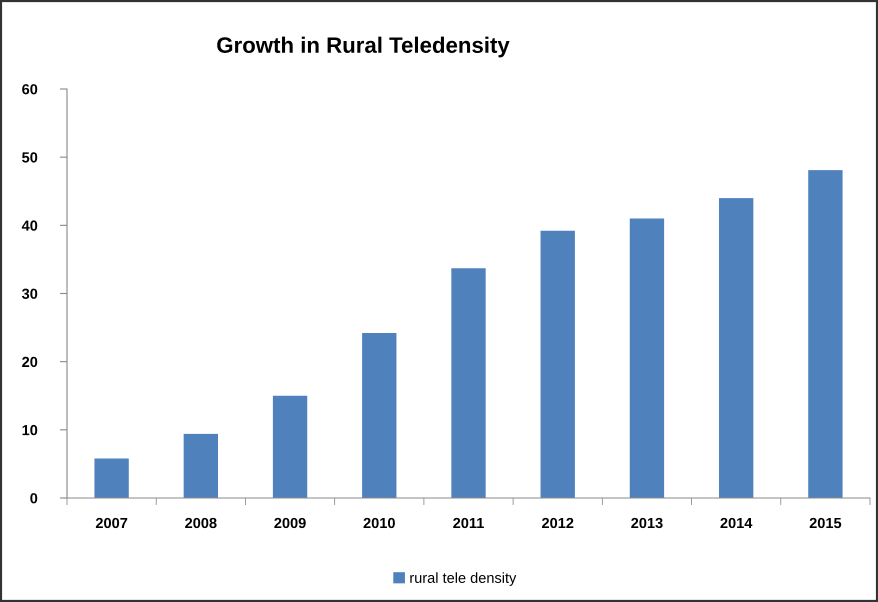  What do you see at coordinates (826, 523) in the screenshot?
I see `x-tick-label: 2015` at bounding box center [826, 523].